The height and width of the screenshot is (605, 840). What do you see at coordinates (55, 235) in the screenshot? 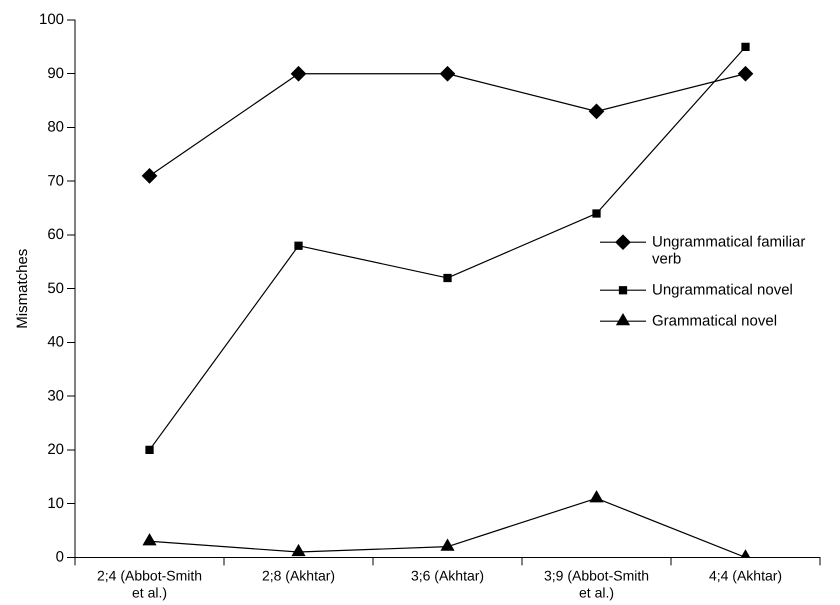
I see `y-tick-label: 60` at bounding box center [55, 235].